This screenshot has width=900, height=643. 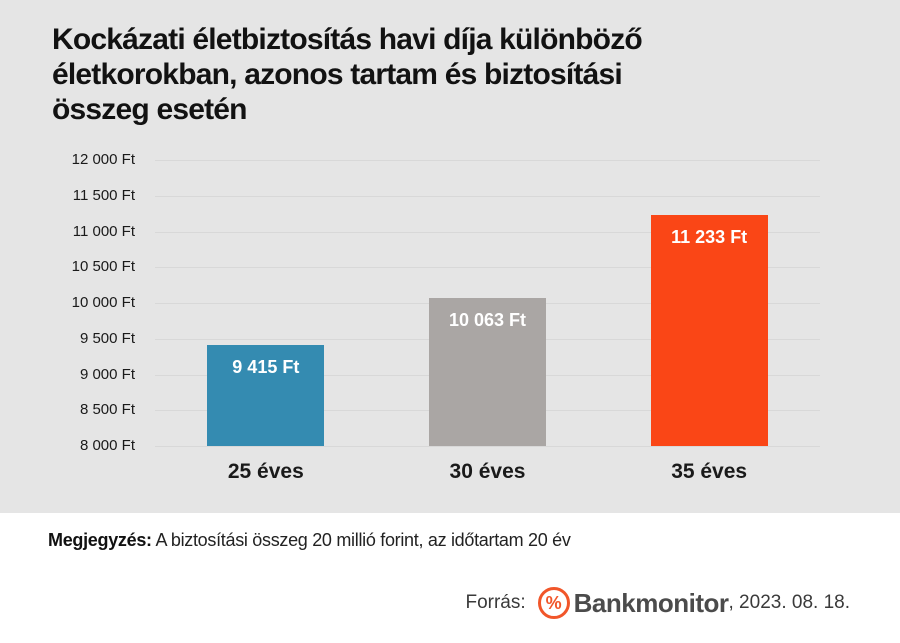 I want to click on bar-value-label: 11 233 Ft, so click(x=709, y=236).